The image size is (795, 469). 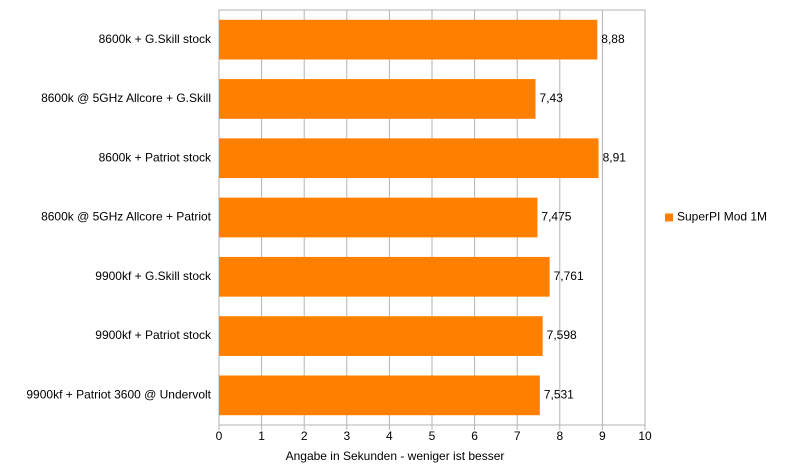 What do you see at coordinates (645, 436) in the screenshot?
I see `x-tick-label: 10` at bounding box center [645, 436].